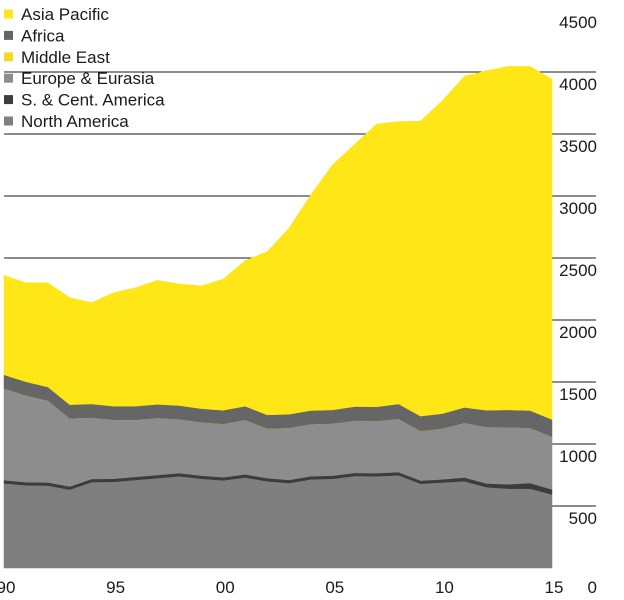 The width and height of the screenshot is (624, 600). Describe the element at coordinates (444, 587) in the screenshot. I see `x-tick-label-10: 10` at that location.